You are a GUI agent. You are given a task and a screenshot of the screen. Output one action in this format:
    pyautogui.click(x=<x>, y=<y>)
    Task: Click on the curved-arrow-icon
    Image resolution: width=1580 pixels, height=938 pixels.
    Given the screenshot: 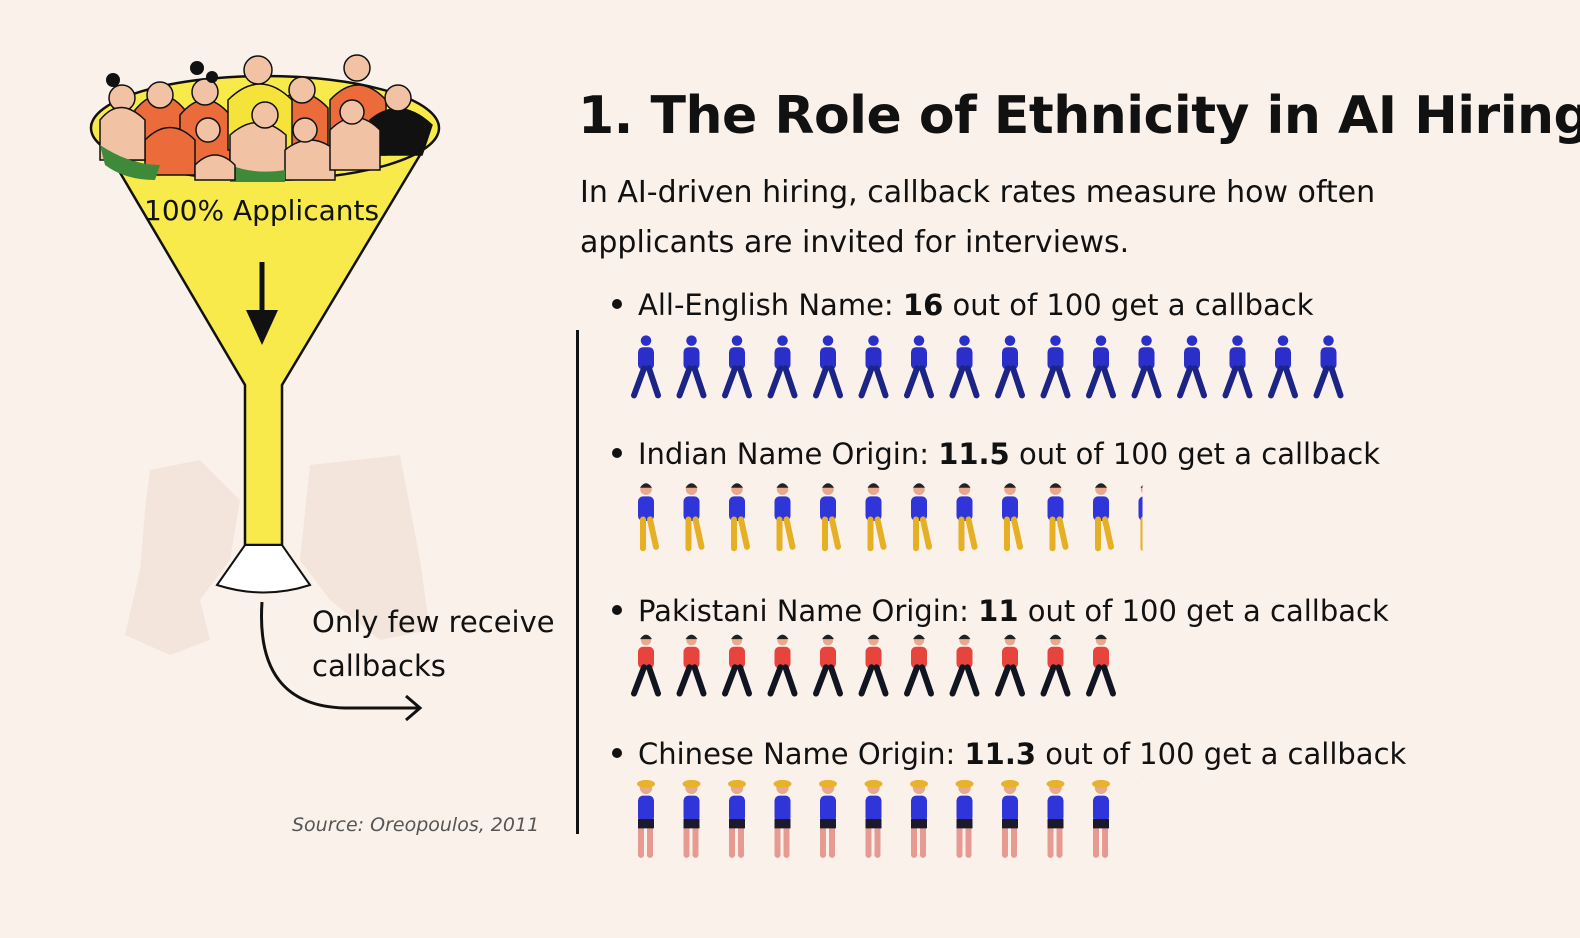 What is the action you would take?
    pyautogui.click(x=341, y=661)
    